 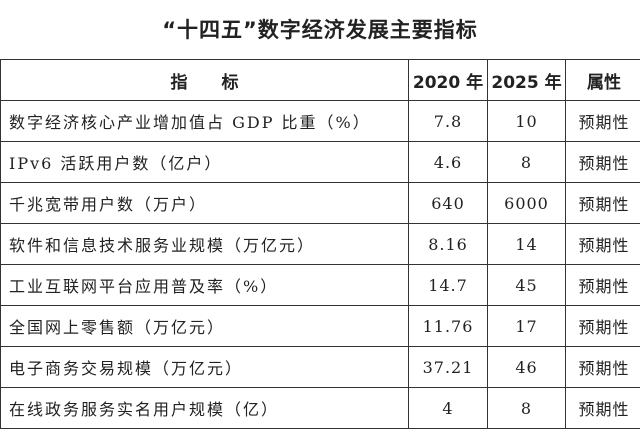 I want to click on indicator-cell: 软件和信息技术服务业规模（万亿元）, so click(x=204, y=244).